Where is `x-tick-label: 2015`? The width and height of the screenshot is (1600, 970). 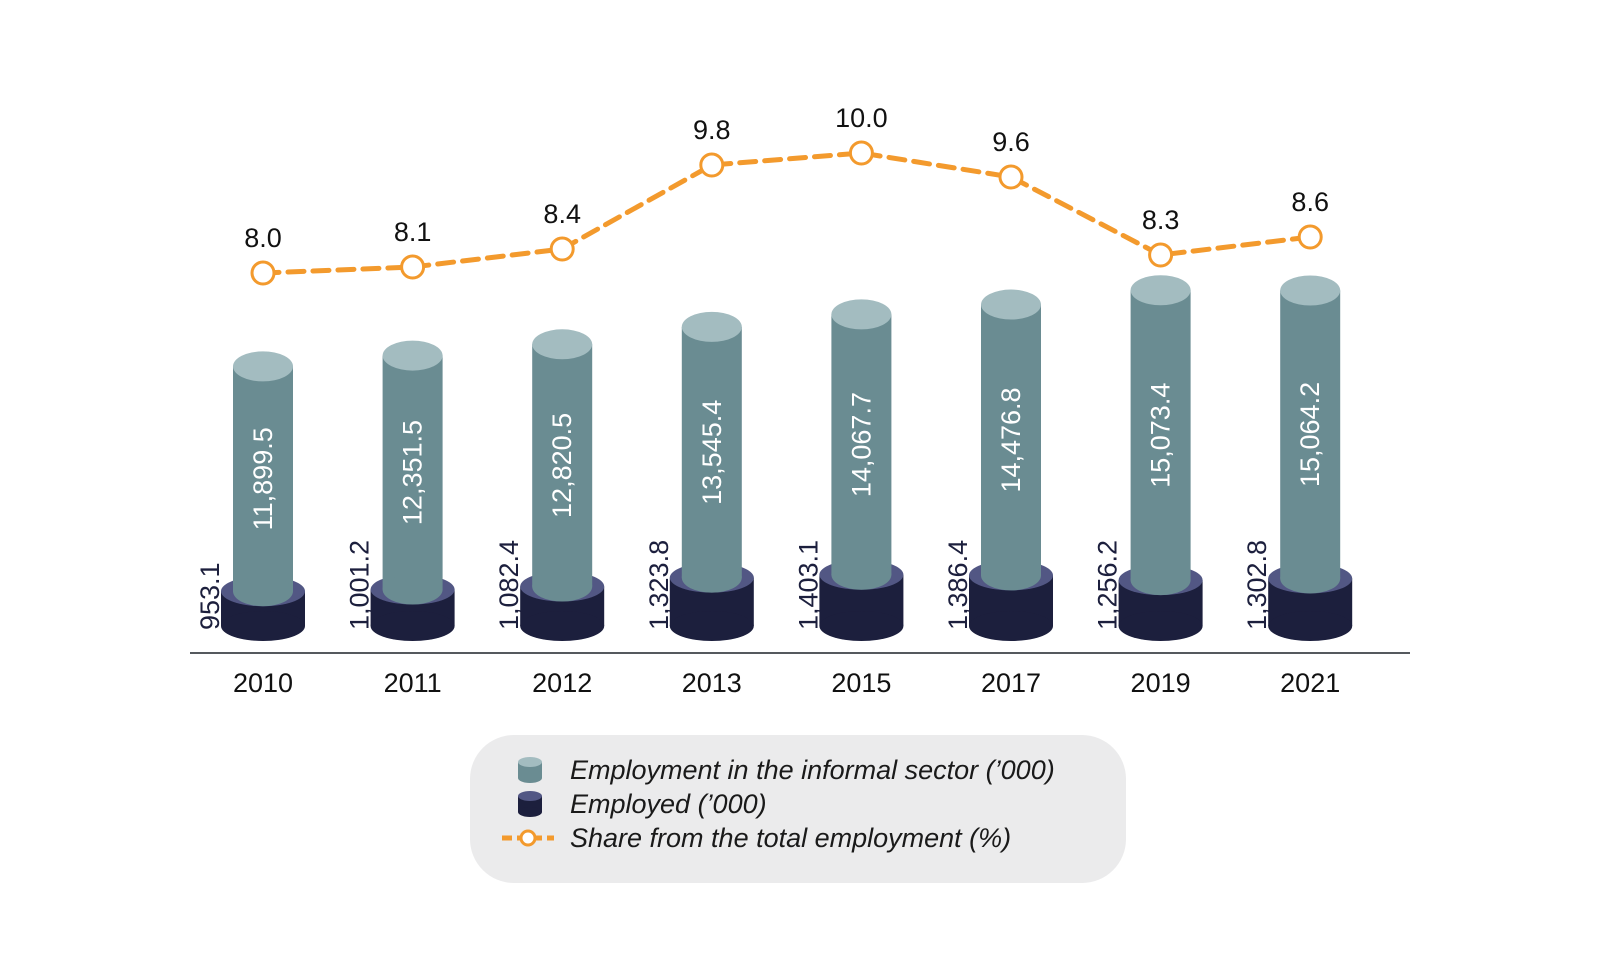
x-tick-label: 2015 is located at coordinates (861, 683).